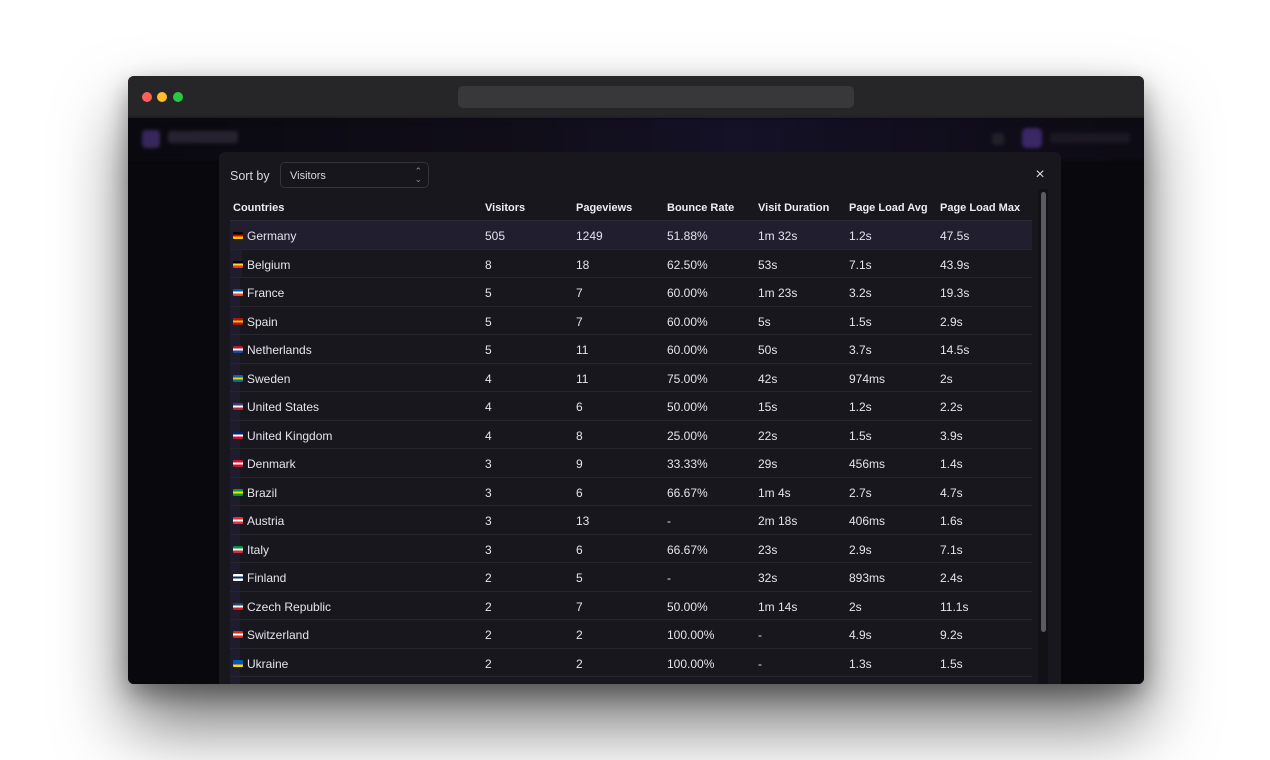  Describe the element at coordinates (604, 208) in the screenshot. I see `column-header: Pageviews` at that location.